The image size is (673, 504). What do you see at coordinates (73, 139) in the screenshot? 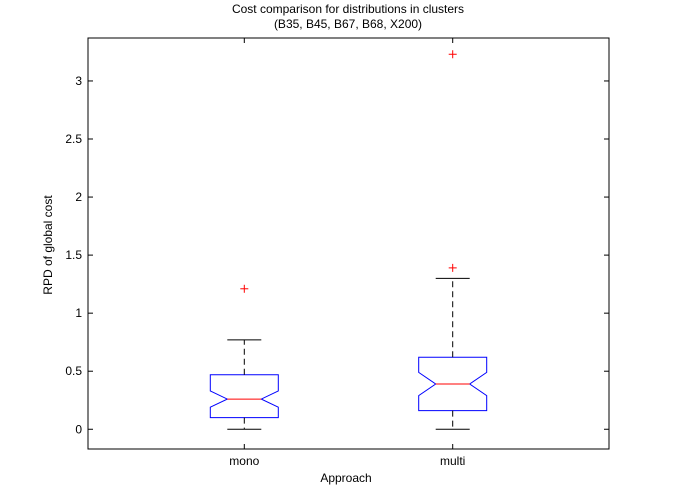
I see `y-tick-label: 2.5` at bounding box center [73, 139].